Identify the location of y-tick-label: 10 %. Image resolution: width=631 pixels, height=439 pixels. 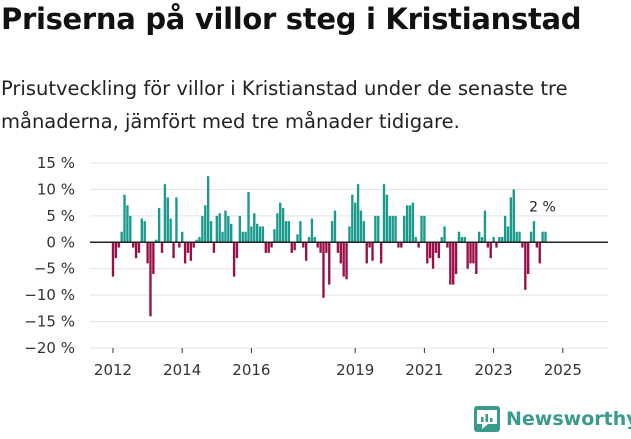
(56, 189).